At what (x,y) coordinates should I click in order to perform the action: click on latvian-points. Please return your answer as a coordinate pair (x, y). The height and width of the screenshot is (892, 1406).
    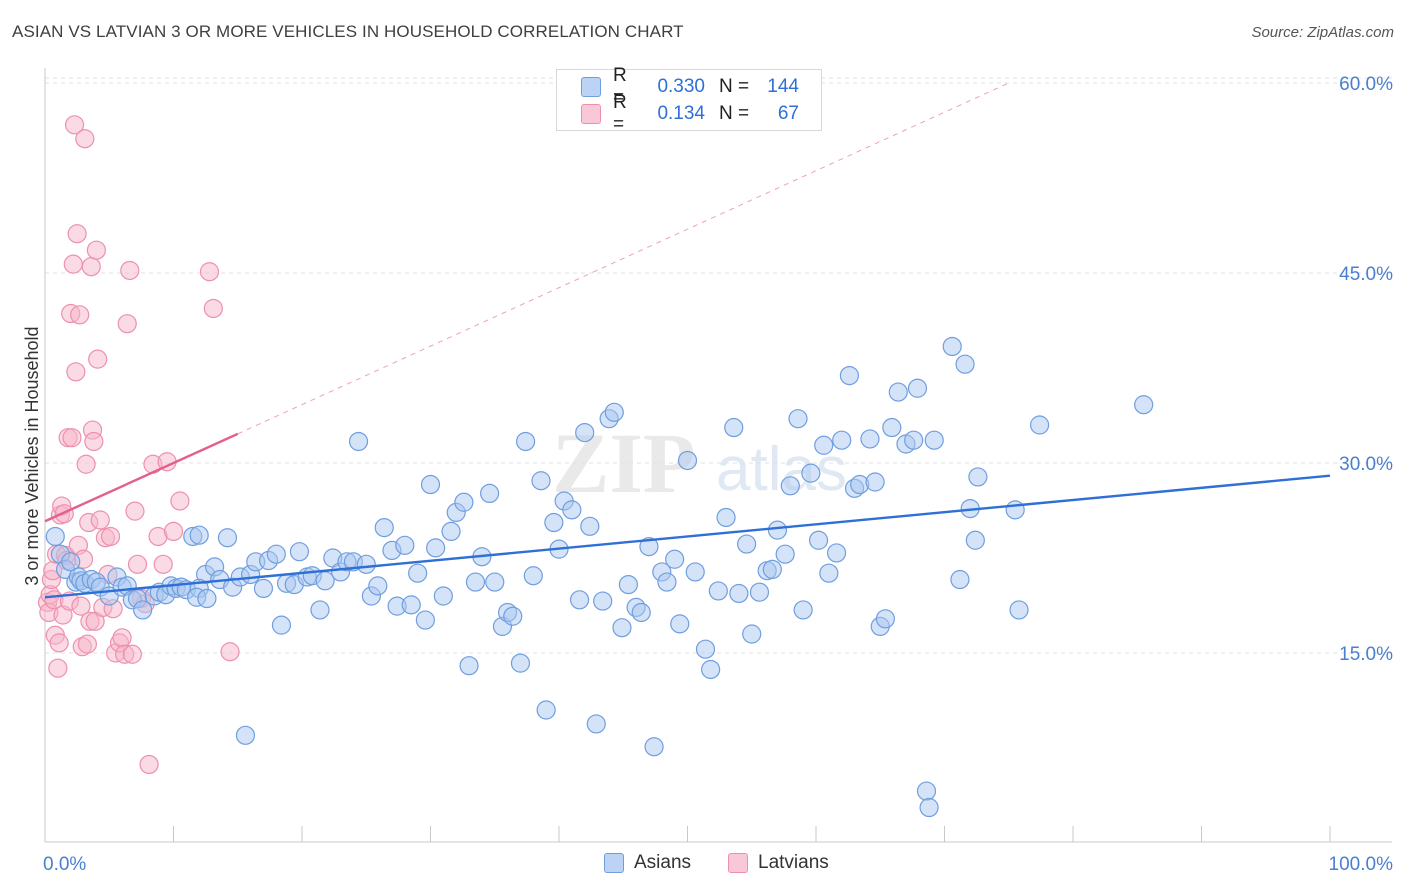
    Looking at the image, I should click on (138, 445).